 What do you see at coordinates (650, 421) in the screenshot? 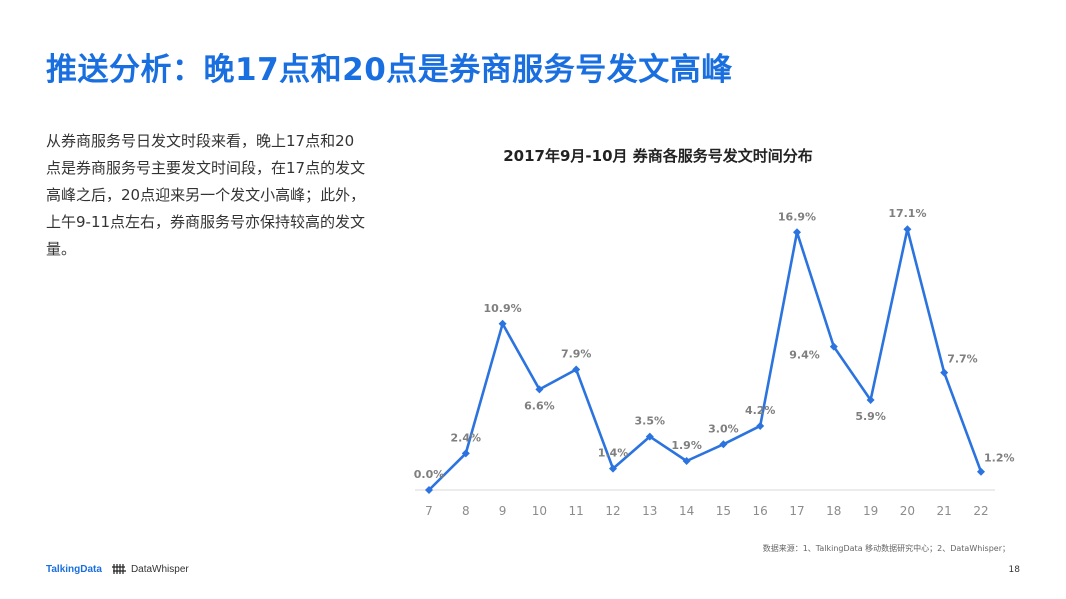
I see `data-label: 3.5%` at bounding box center [650, 421].